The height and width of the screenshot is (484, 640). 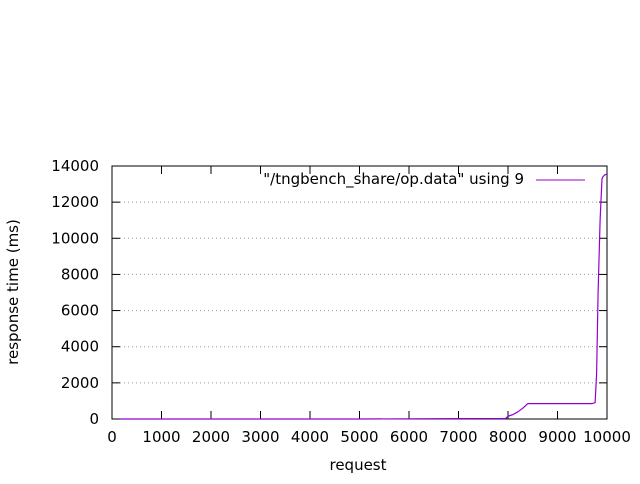 What do you see at coordinates (557, 437) in the screenshot?
I see `x-tick-label: 9000` at bounding box center [557, 437].